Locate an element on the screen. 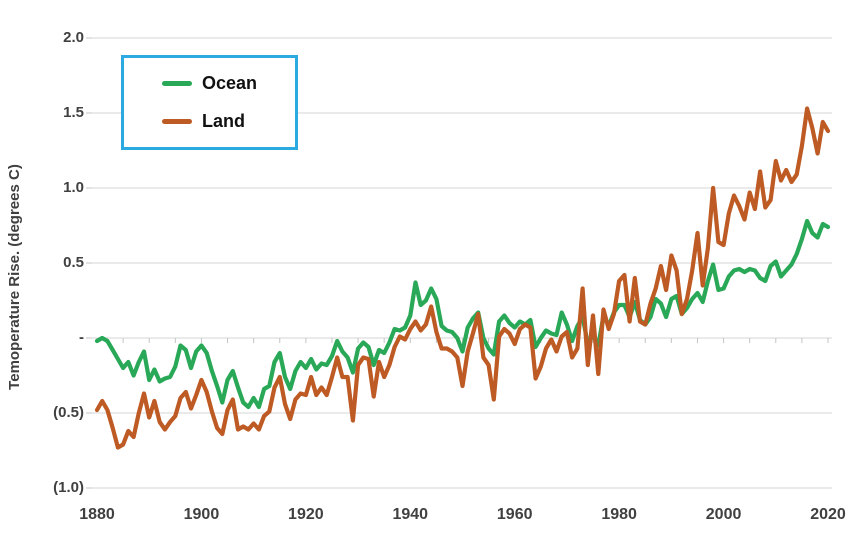  legend-label-land: Land is located at coordinates (223, 121).